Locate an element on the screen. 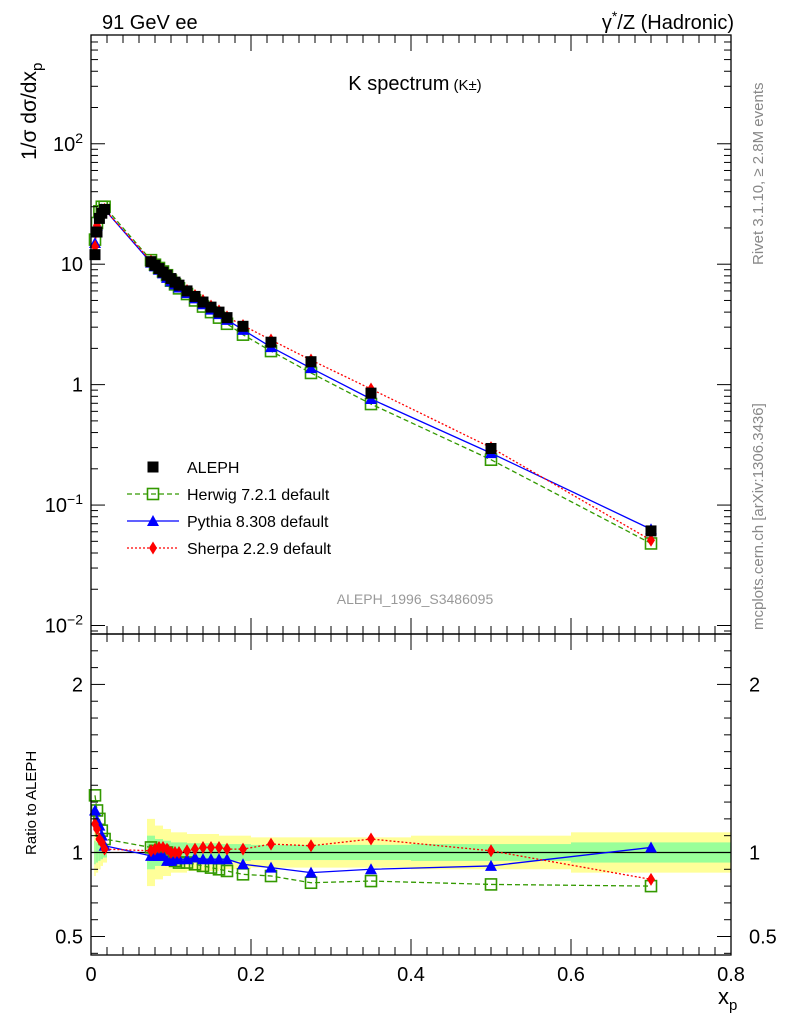  legend-label: Herwig 7.2.1 default is located at coordinates (258, 495).